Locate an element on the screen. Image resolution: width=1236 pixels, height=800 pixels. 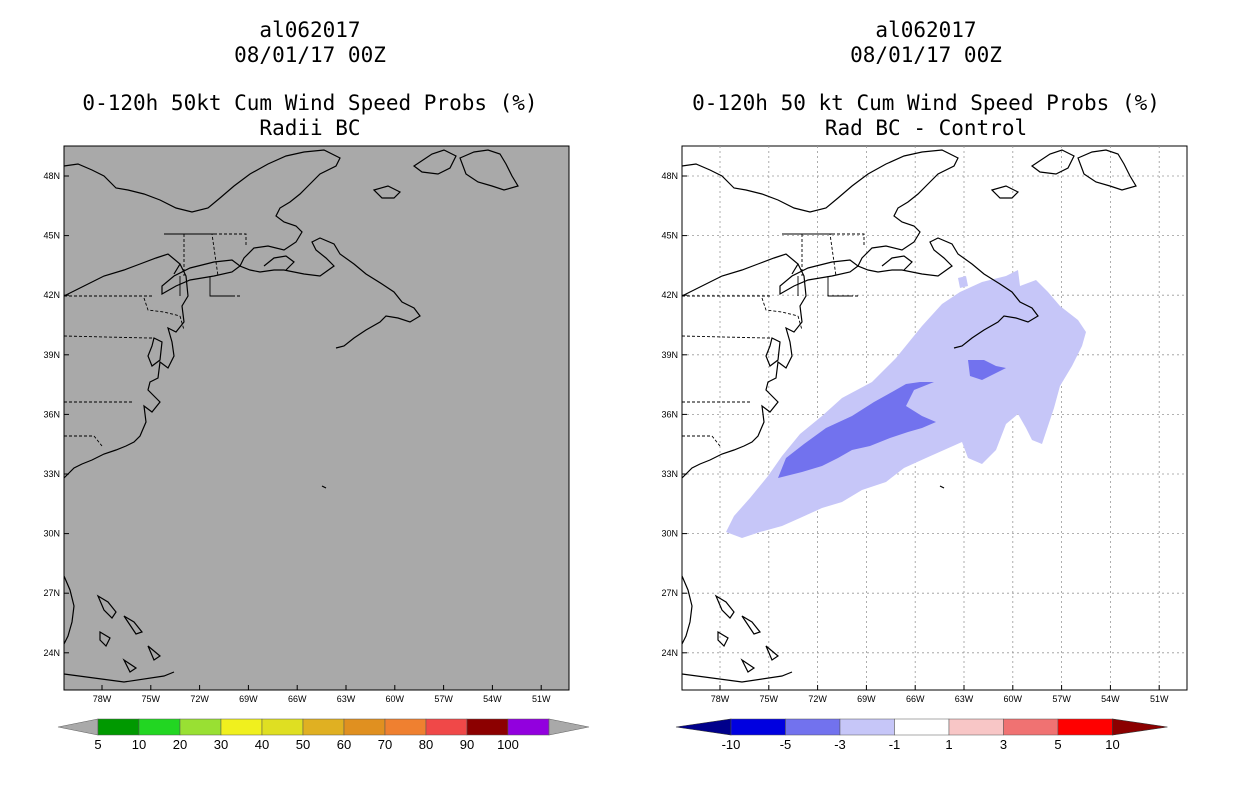
right-colorbar: -10 -5 -3 -1 1 3 5 10 is located at coordinates (921, 735).